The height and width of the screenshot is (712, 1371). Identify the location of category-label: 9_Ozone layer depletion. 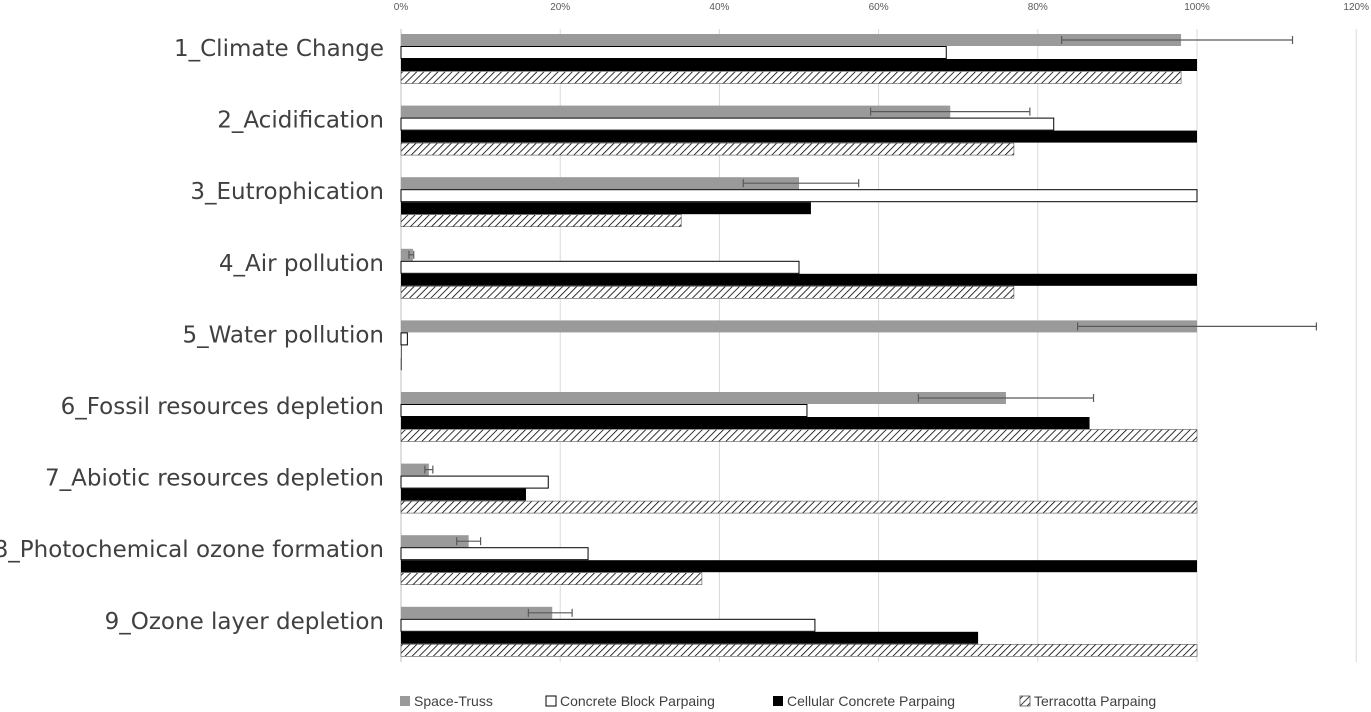
(244, 622).